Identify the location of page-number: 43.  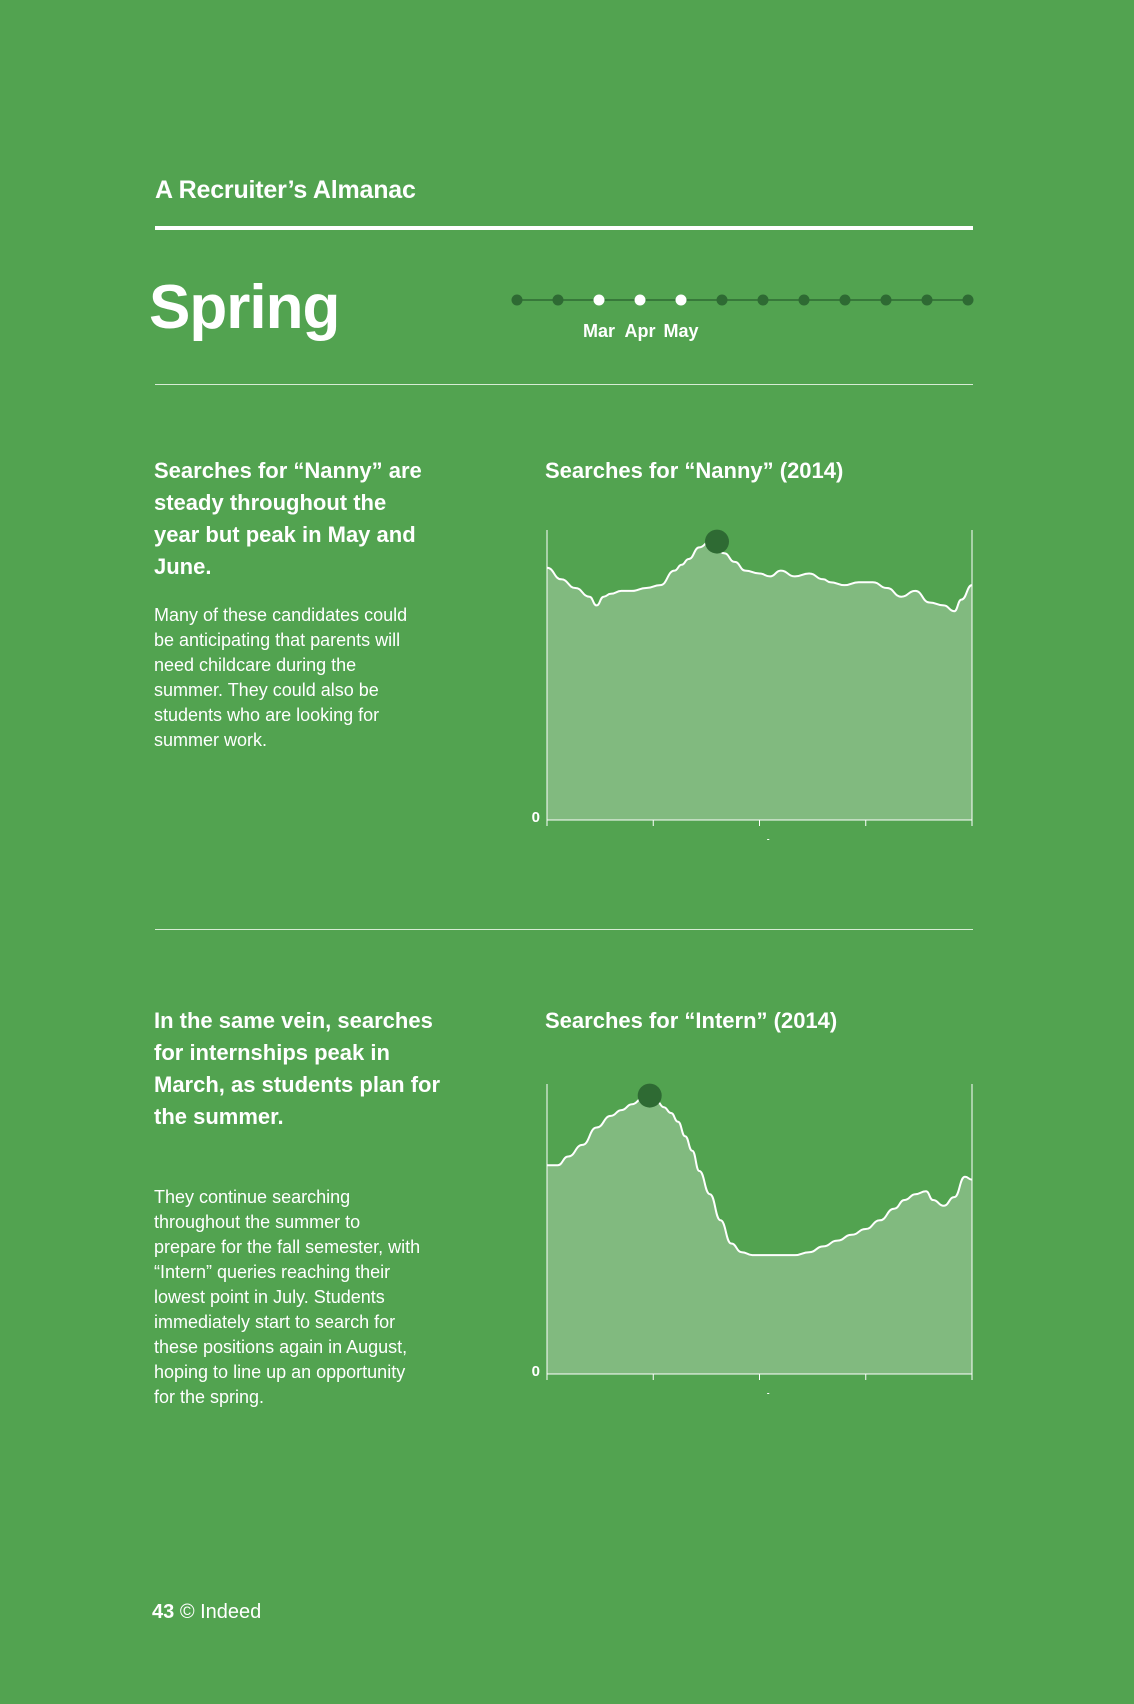
(163, 1612).